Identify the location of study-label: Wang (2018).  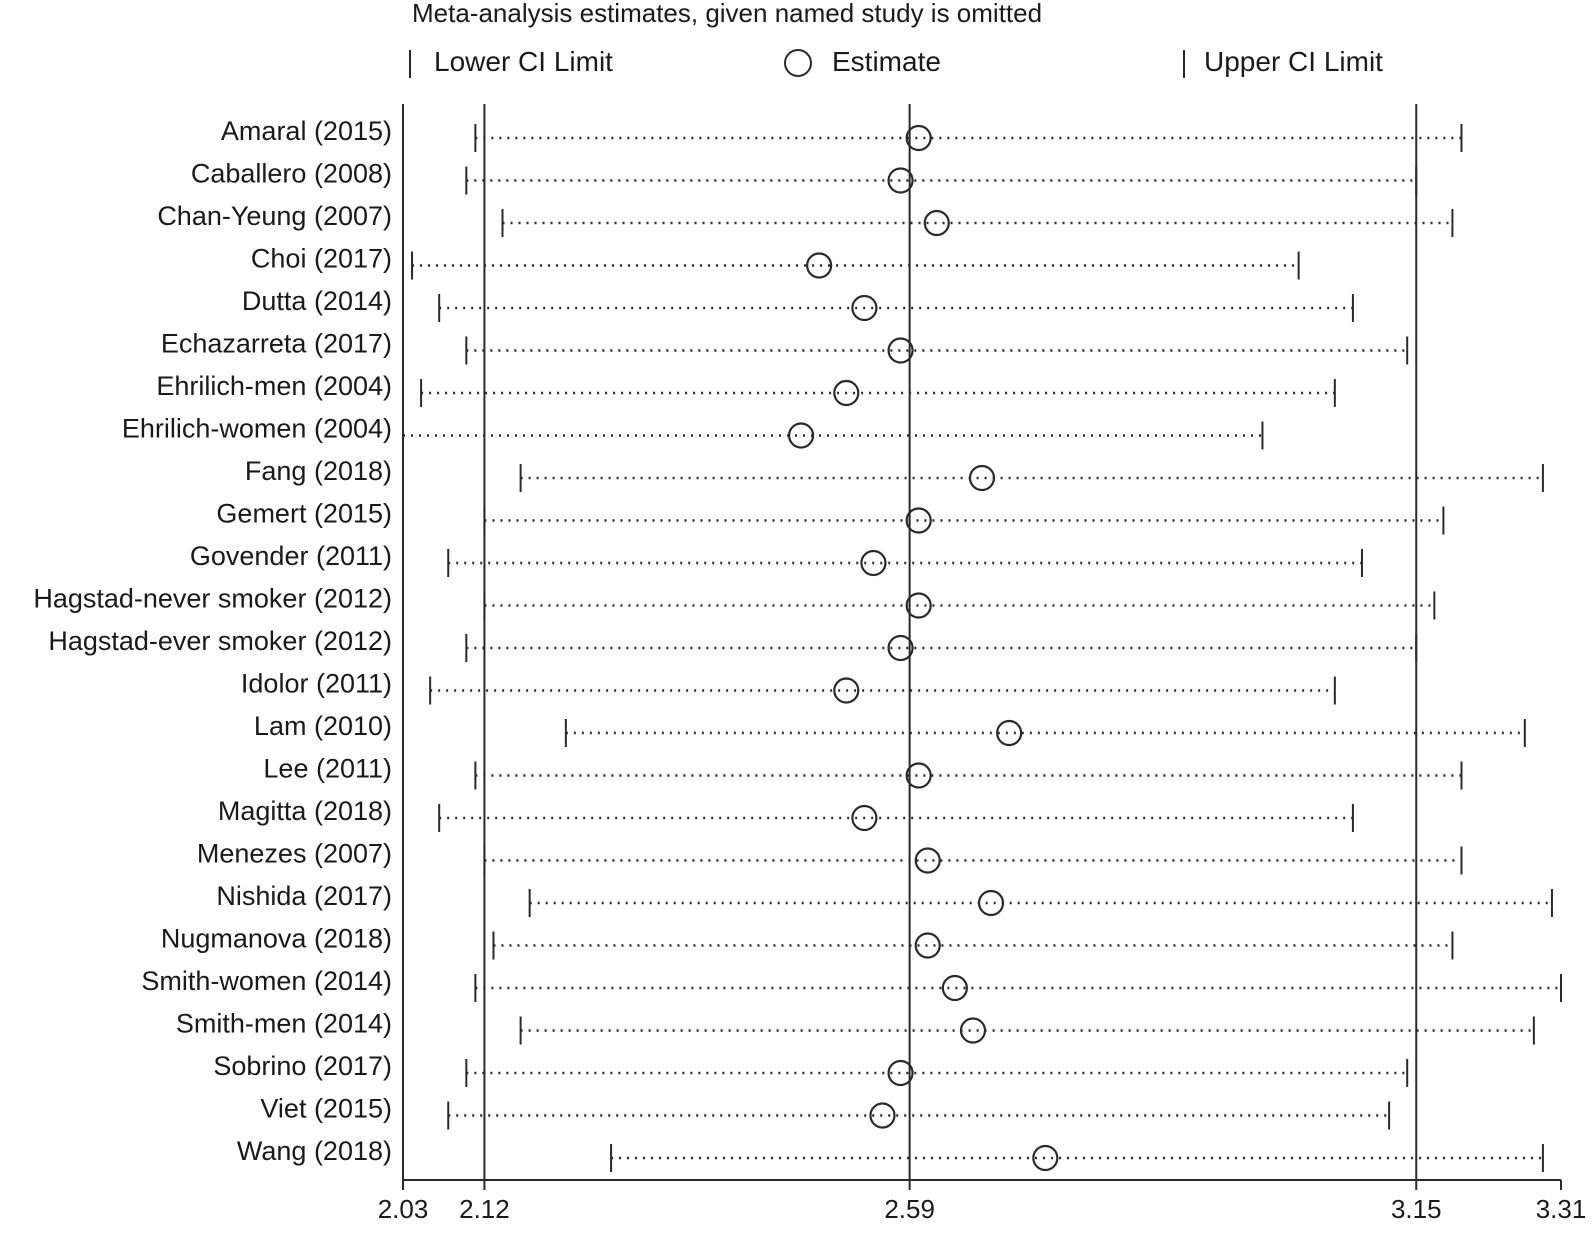
(314, 1151).